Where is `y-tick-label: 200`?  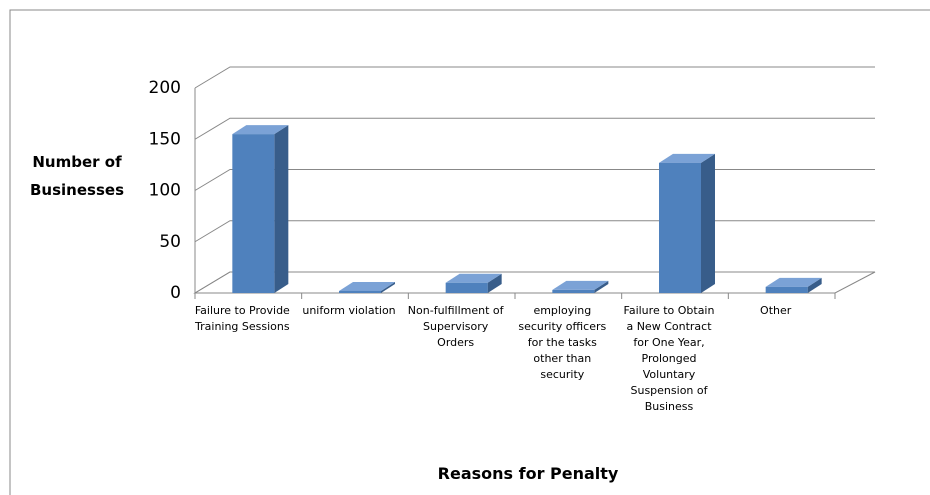 y-tick-label: 200 is located at coordinates (165, 88).